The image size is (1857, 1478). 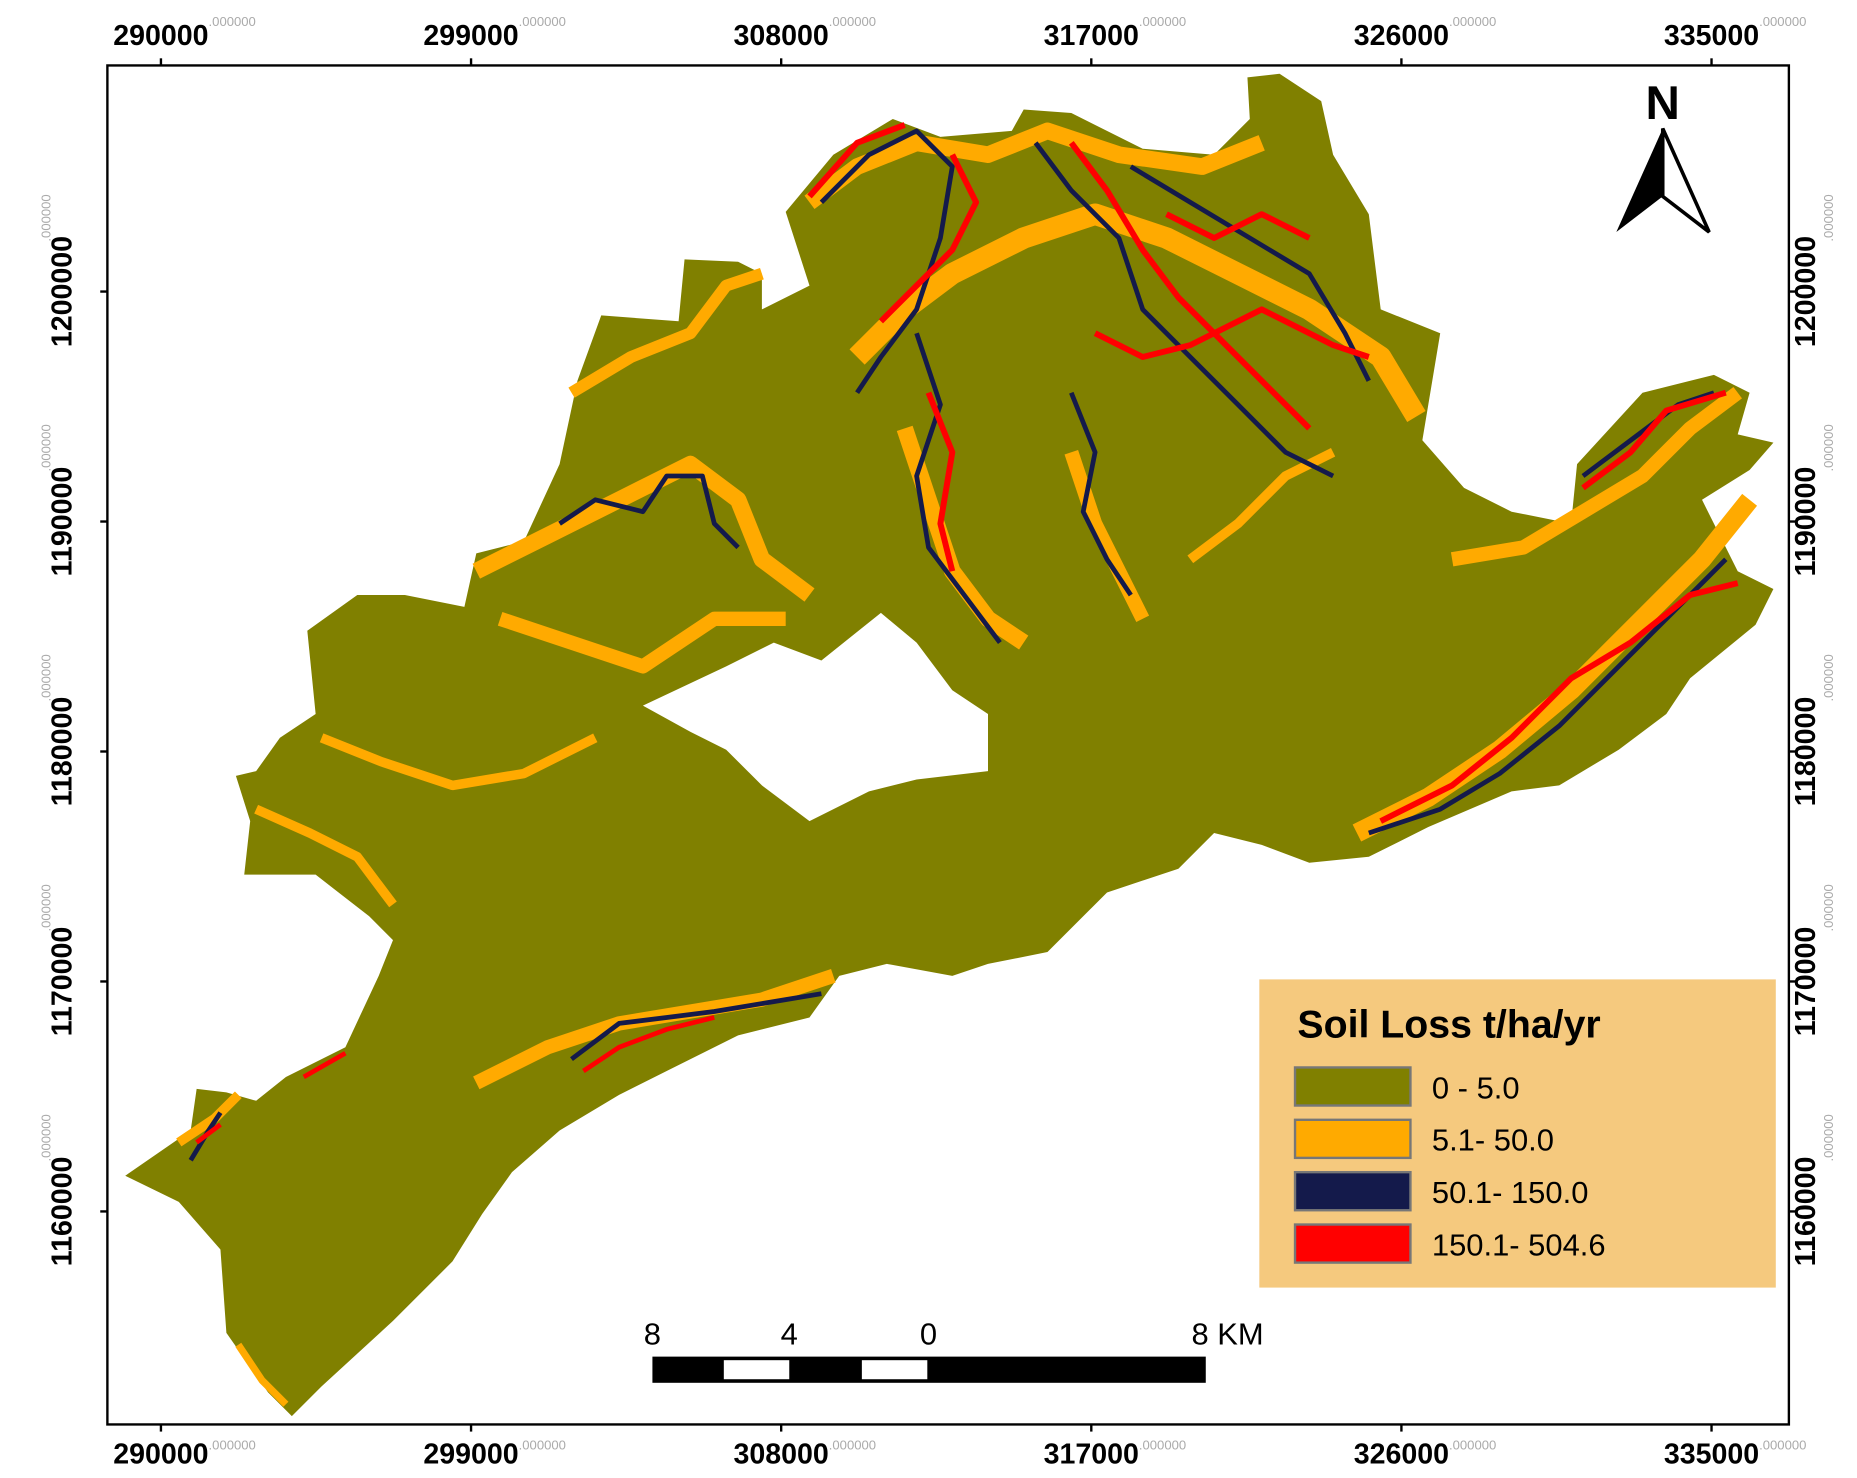 I want to click on scale-label: 8 KM, so click(x=1227, y=1334).